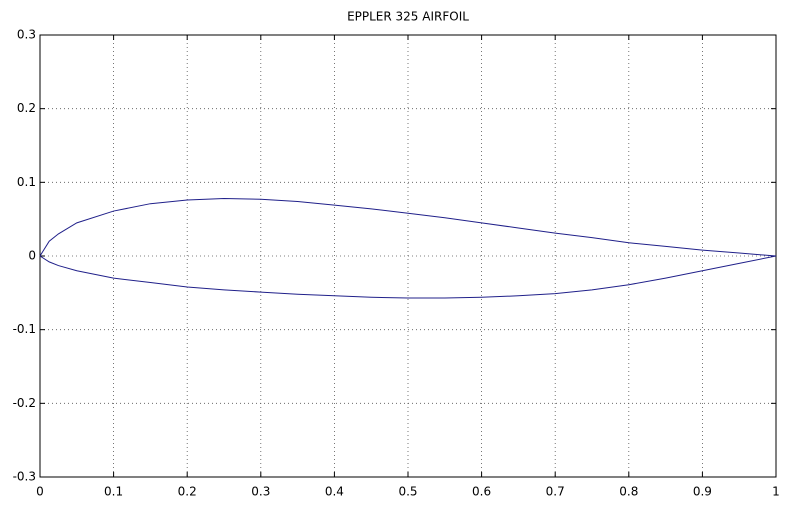 The image size is (800, 517). What do you see at coordinates (26, 35) in the screenshot?
I see `y-tick-label: 0.3` at bounding box center [26, 35].